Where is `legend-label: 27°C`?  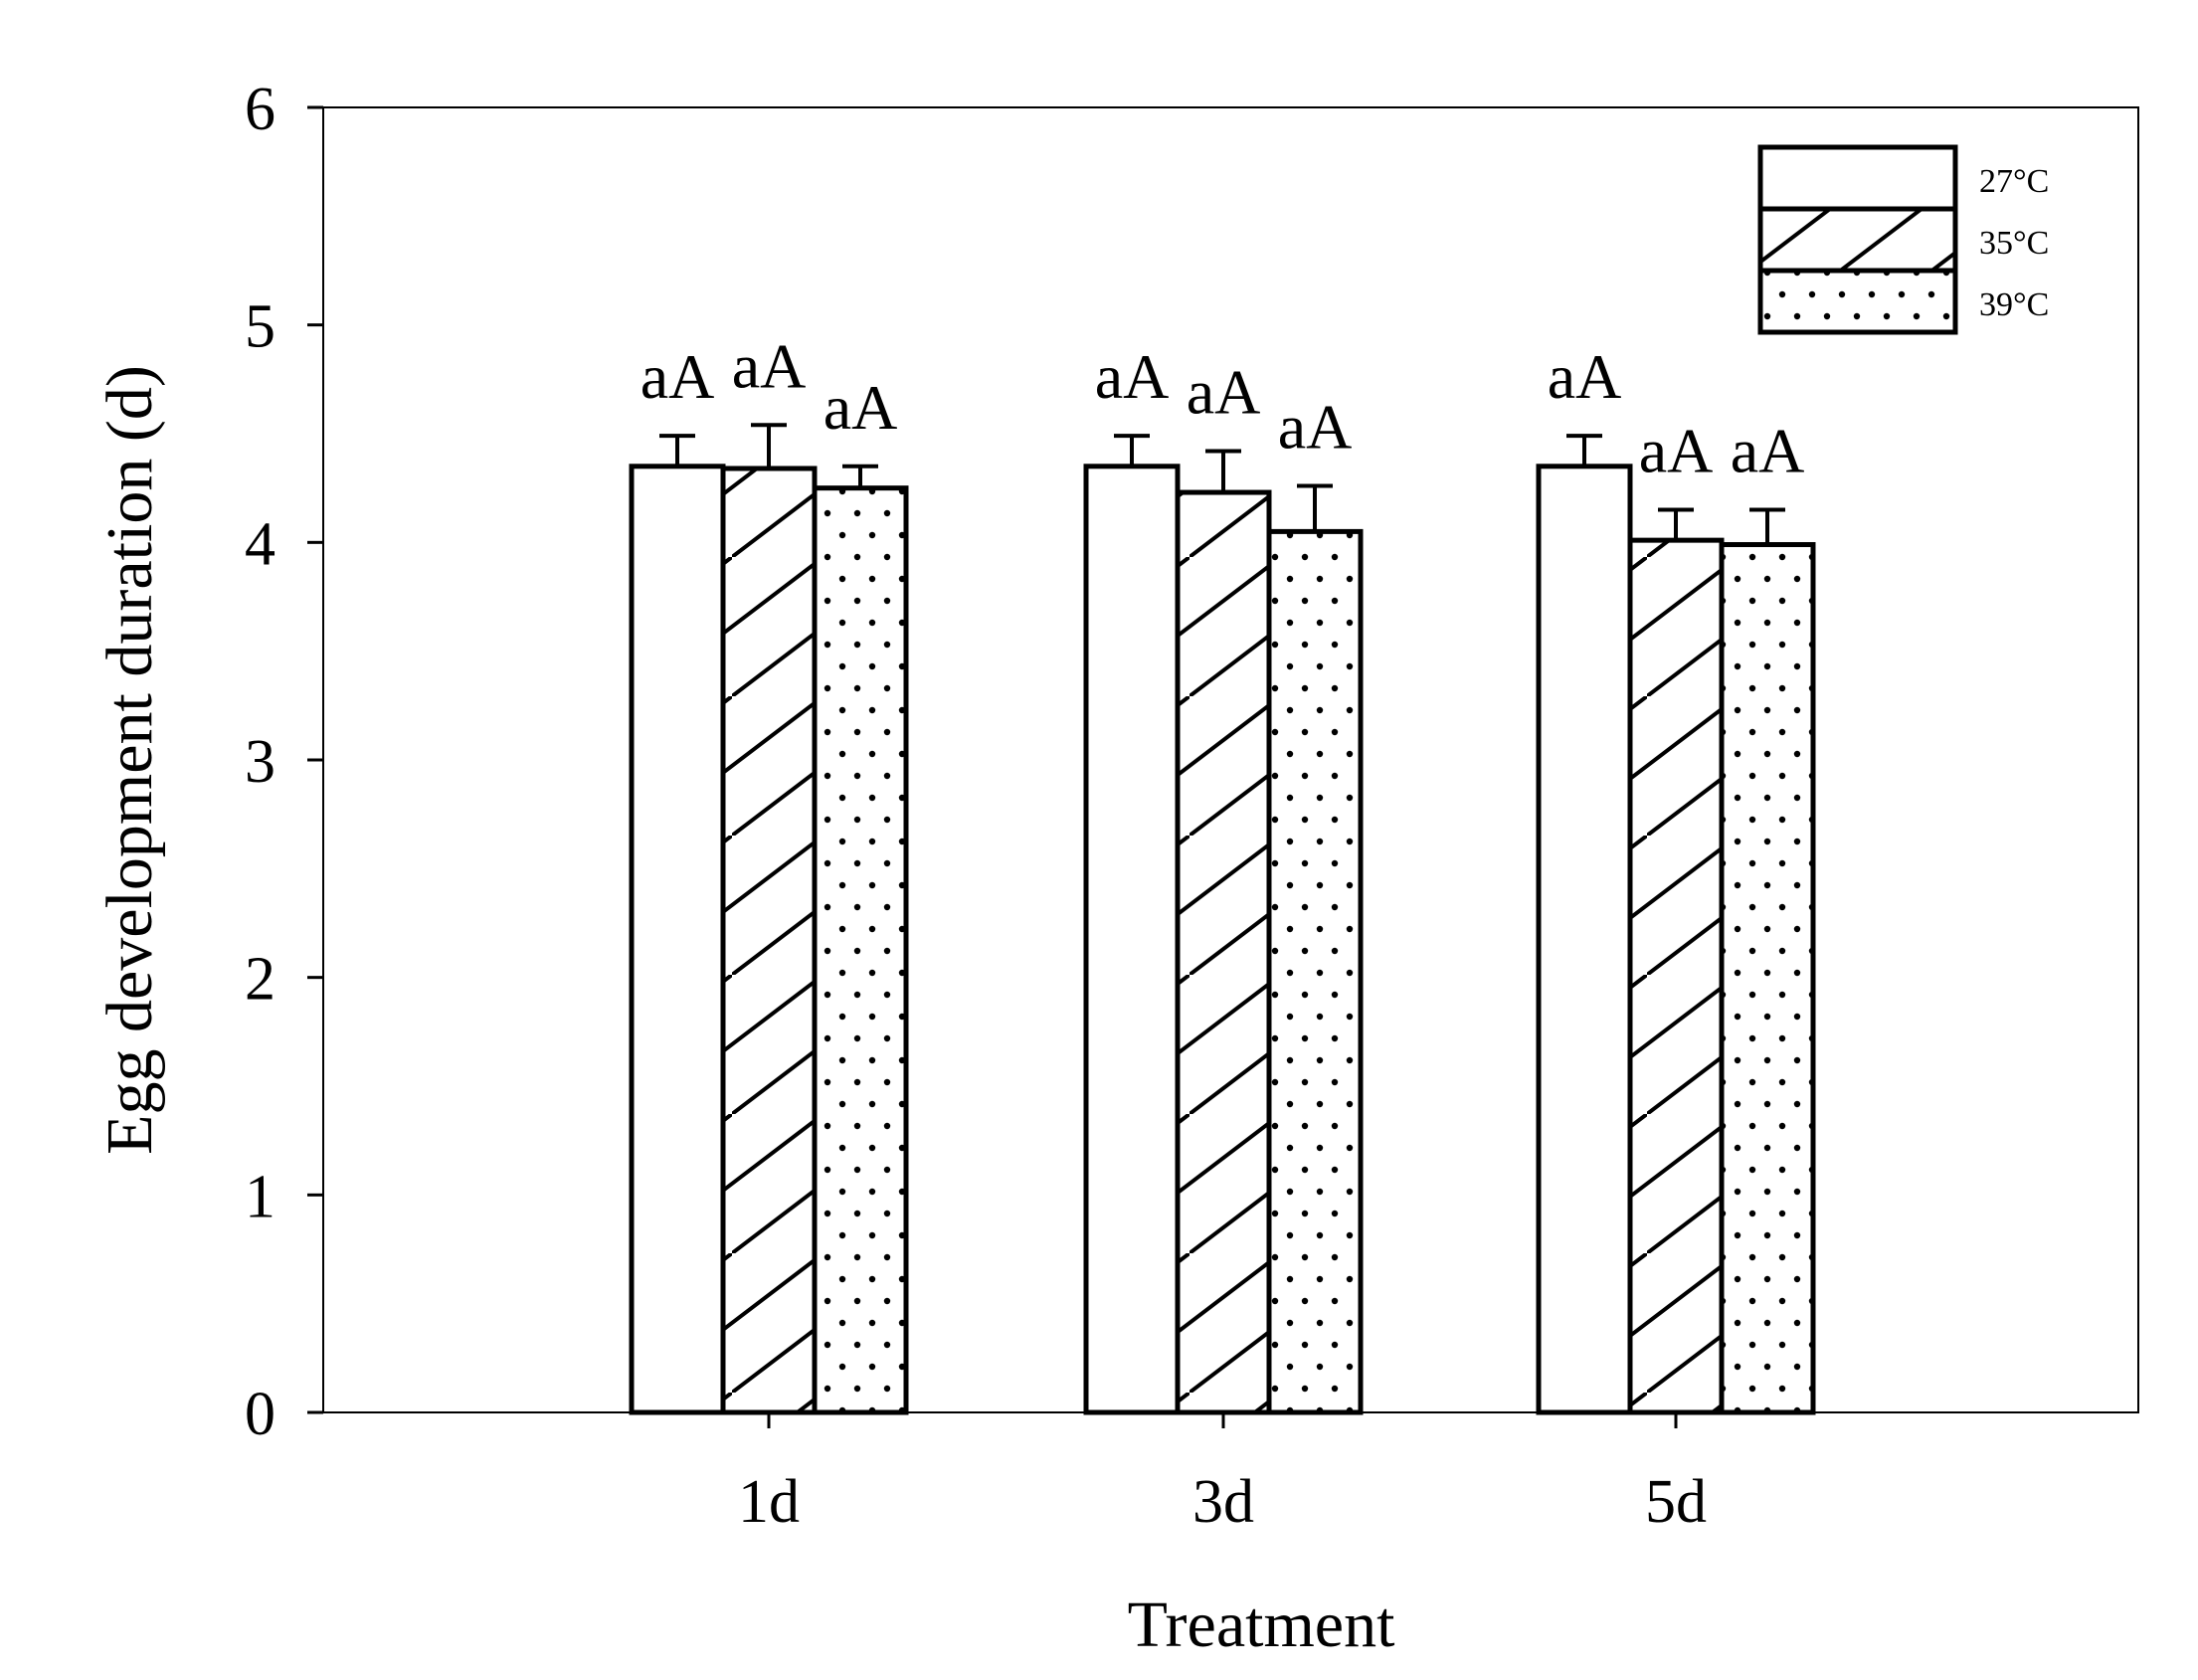
legend-label: 27°C is located at coordinates (2014, 181).